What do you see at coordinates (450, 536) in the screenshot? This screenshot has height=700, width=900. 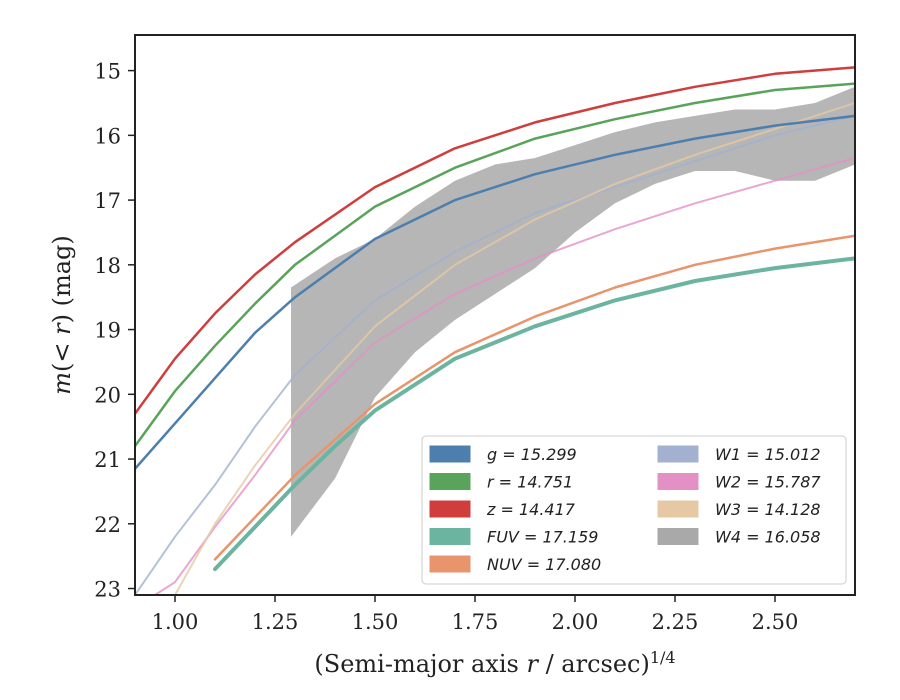 I see `legend-swatch-fuv` at bounding box center [450, 536].